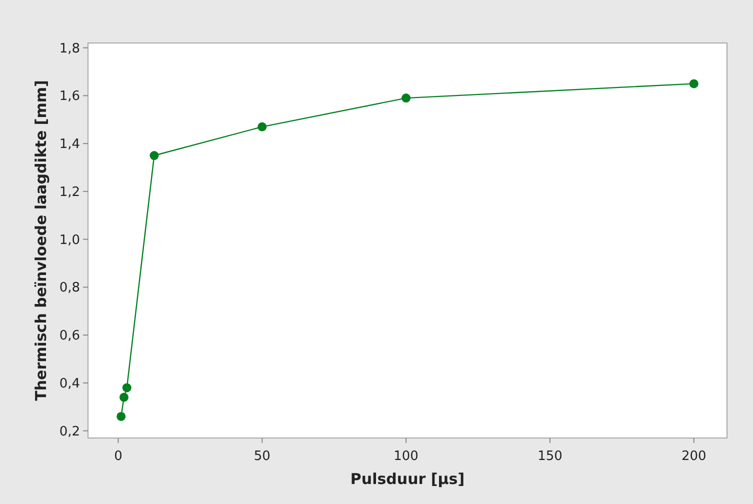 The height and width of the screenshot is (504, 753). I want to click on x-tick-label: 200, so click(693, 456).